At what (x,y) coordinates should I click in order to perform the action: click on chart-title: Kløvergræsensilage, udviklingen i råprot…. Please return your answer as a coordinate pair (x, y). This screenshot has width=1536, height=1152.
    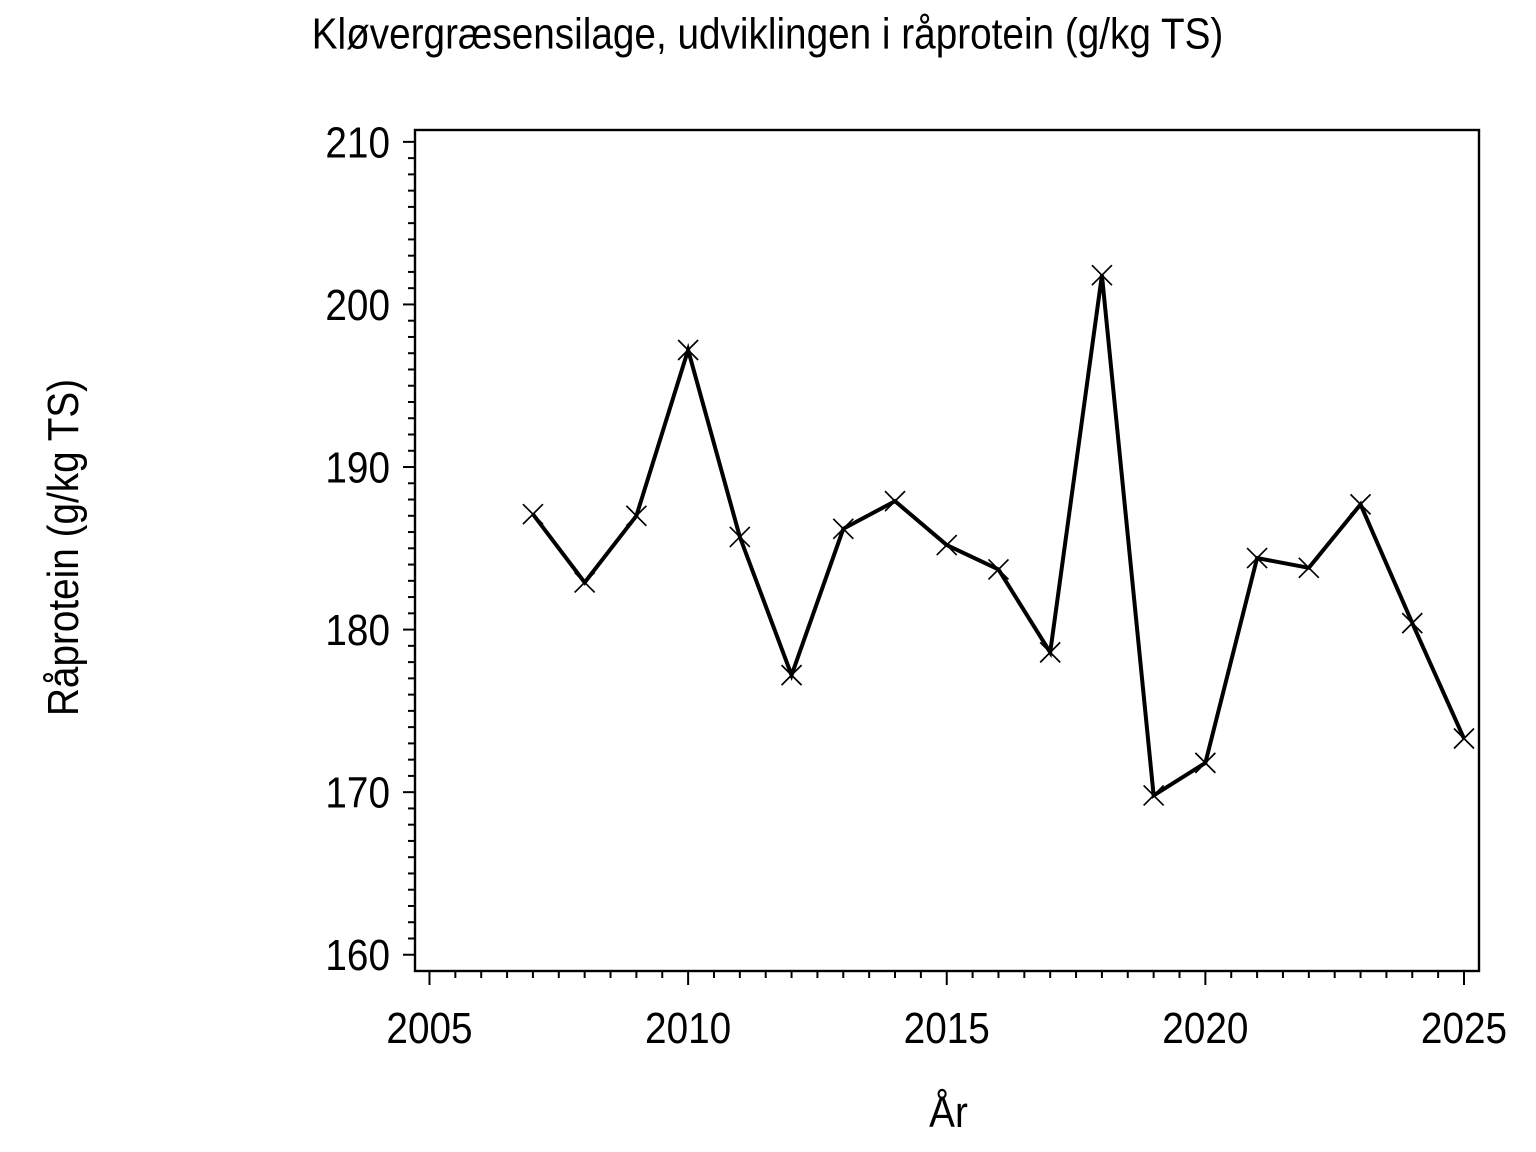
    Looking at the image, I should click on (768, 33).